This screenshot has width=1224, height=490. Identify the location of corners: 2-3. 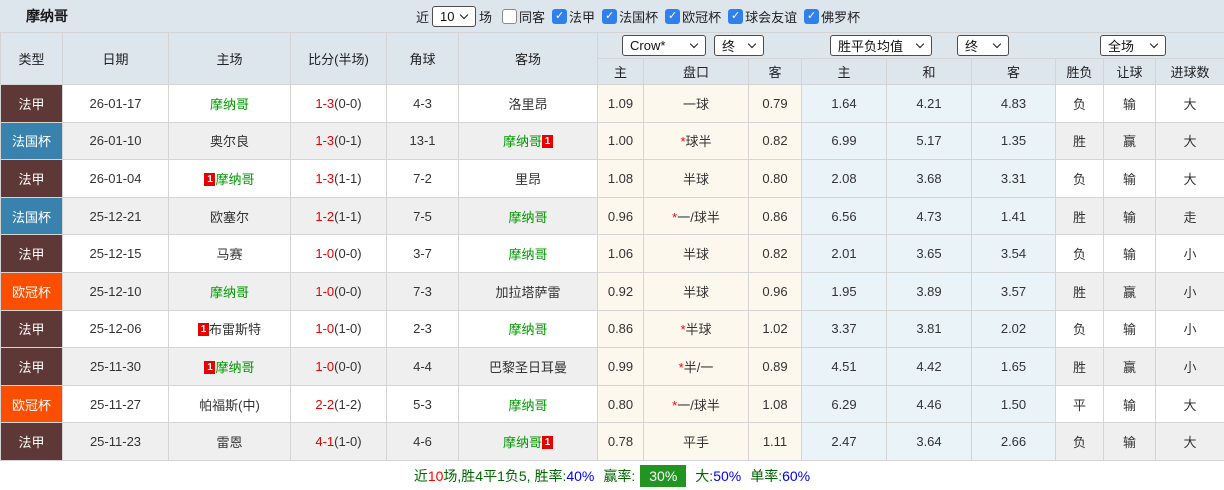
(422, 329).